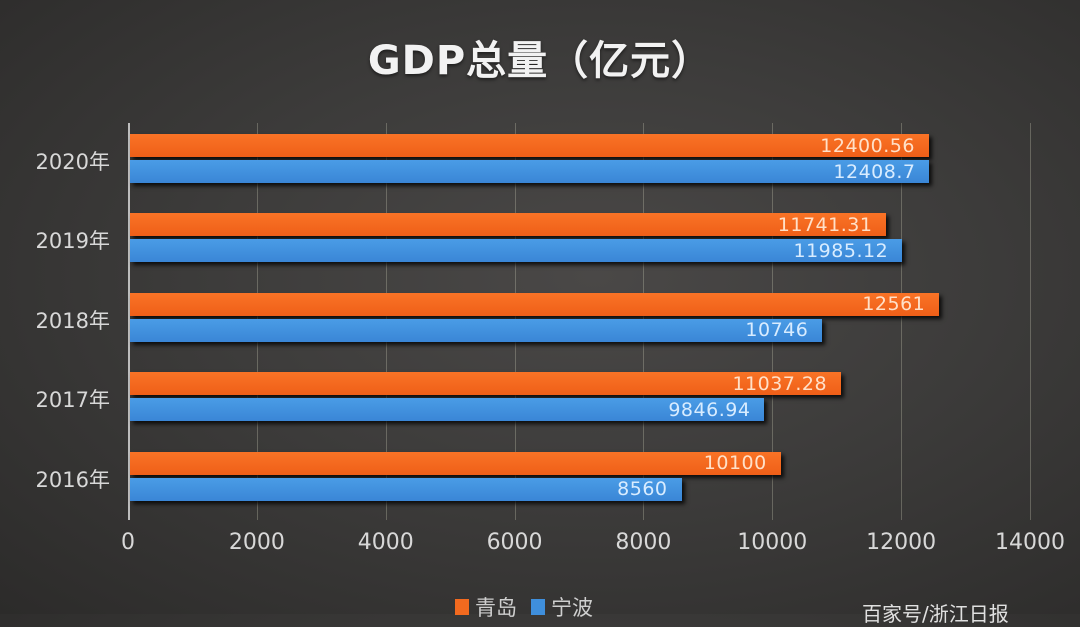  I want to click on y-tick-label: 2017年, so click(72, 400).